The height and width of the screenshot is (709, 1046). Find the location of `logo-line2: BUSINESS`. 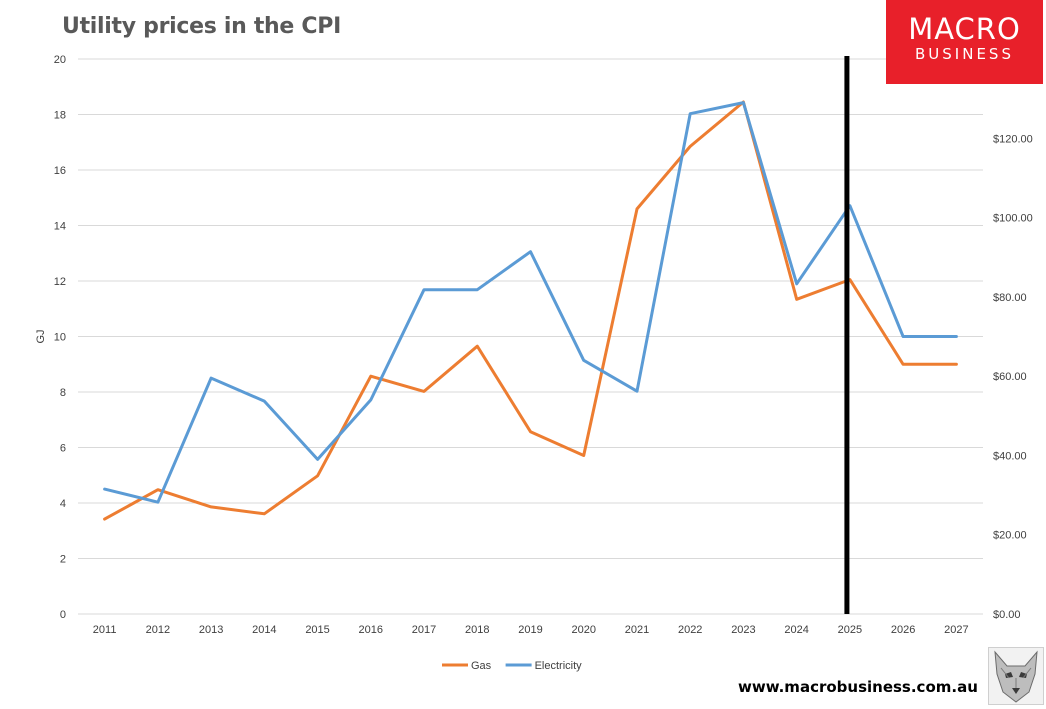

logo-line2: BUSINESS is located at coordinates (964, 54).